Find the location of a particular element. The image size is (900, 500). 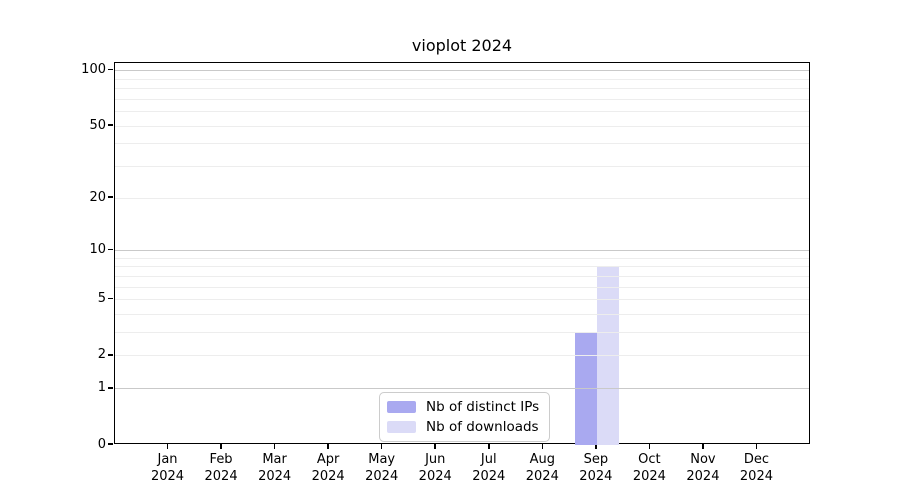

x-tick-label: Jun 2024 is located at coordinates (435, 468).